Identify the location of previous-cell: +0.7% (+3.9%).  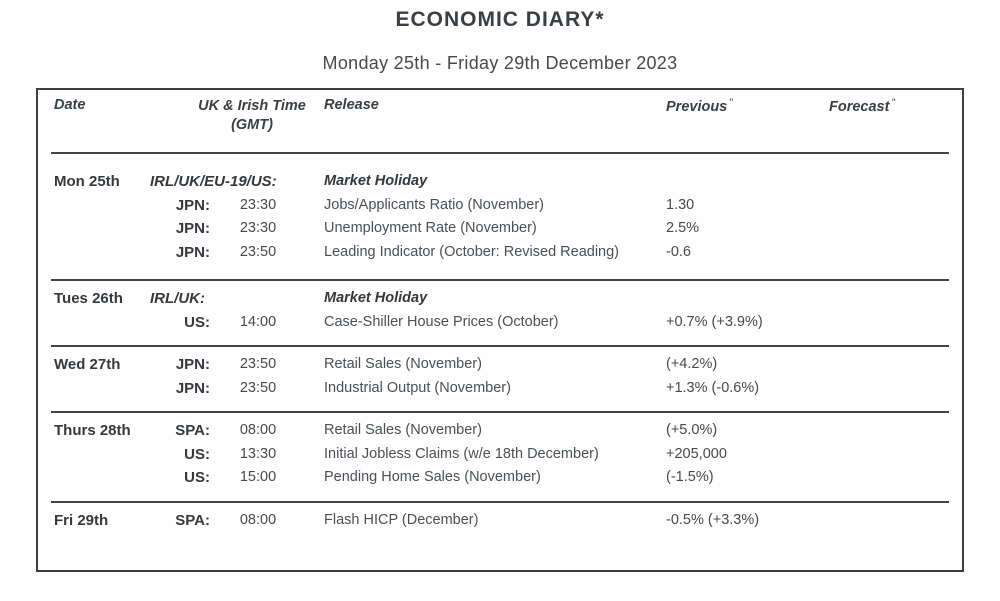
(714, 321).